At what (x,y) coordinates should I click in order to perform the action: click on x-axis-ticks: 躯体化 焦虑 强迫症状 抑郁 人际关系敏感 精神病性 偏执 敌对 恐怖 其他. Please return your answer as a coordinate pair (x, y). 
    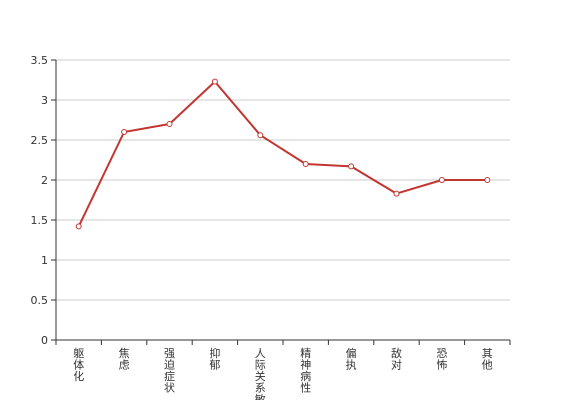
    Looking at the image, I should click on (283, 372).